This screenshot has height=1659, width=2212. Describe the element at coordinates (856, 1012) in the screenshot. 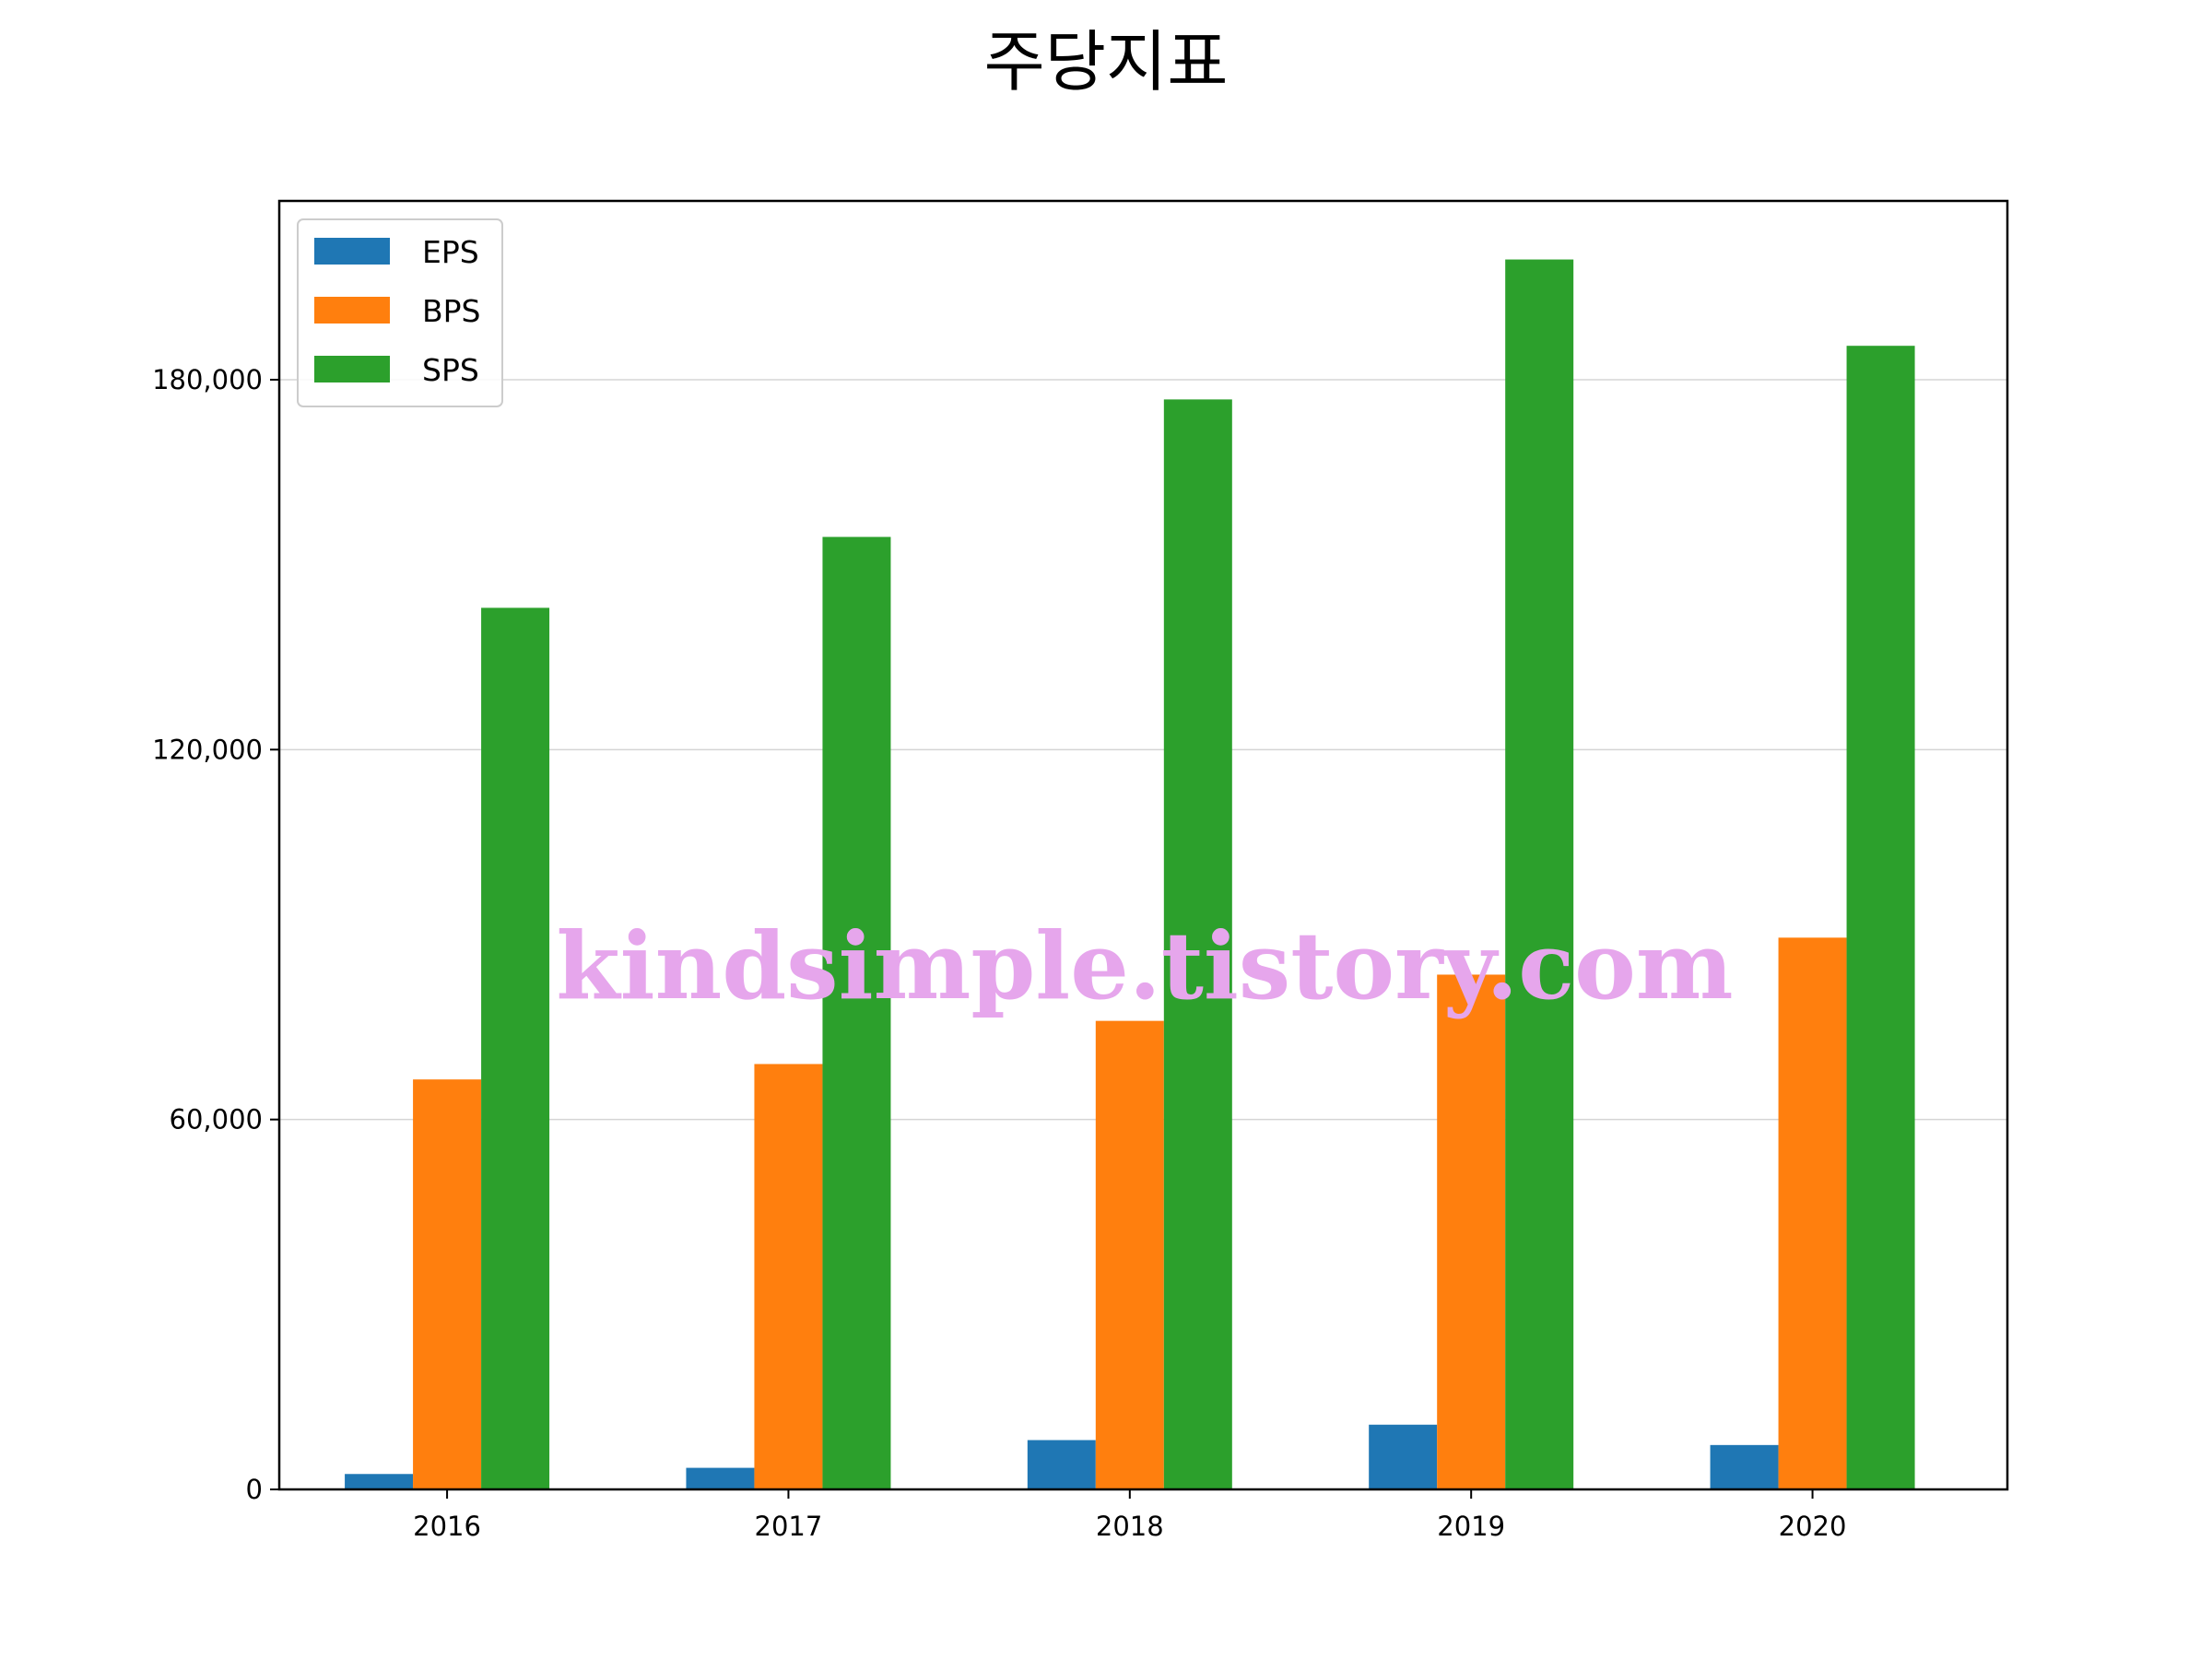

I see `bar-sps-2017` at that location.